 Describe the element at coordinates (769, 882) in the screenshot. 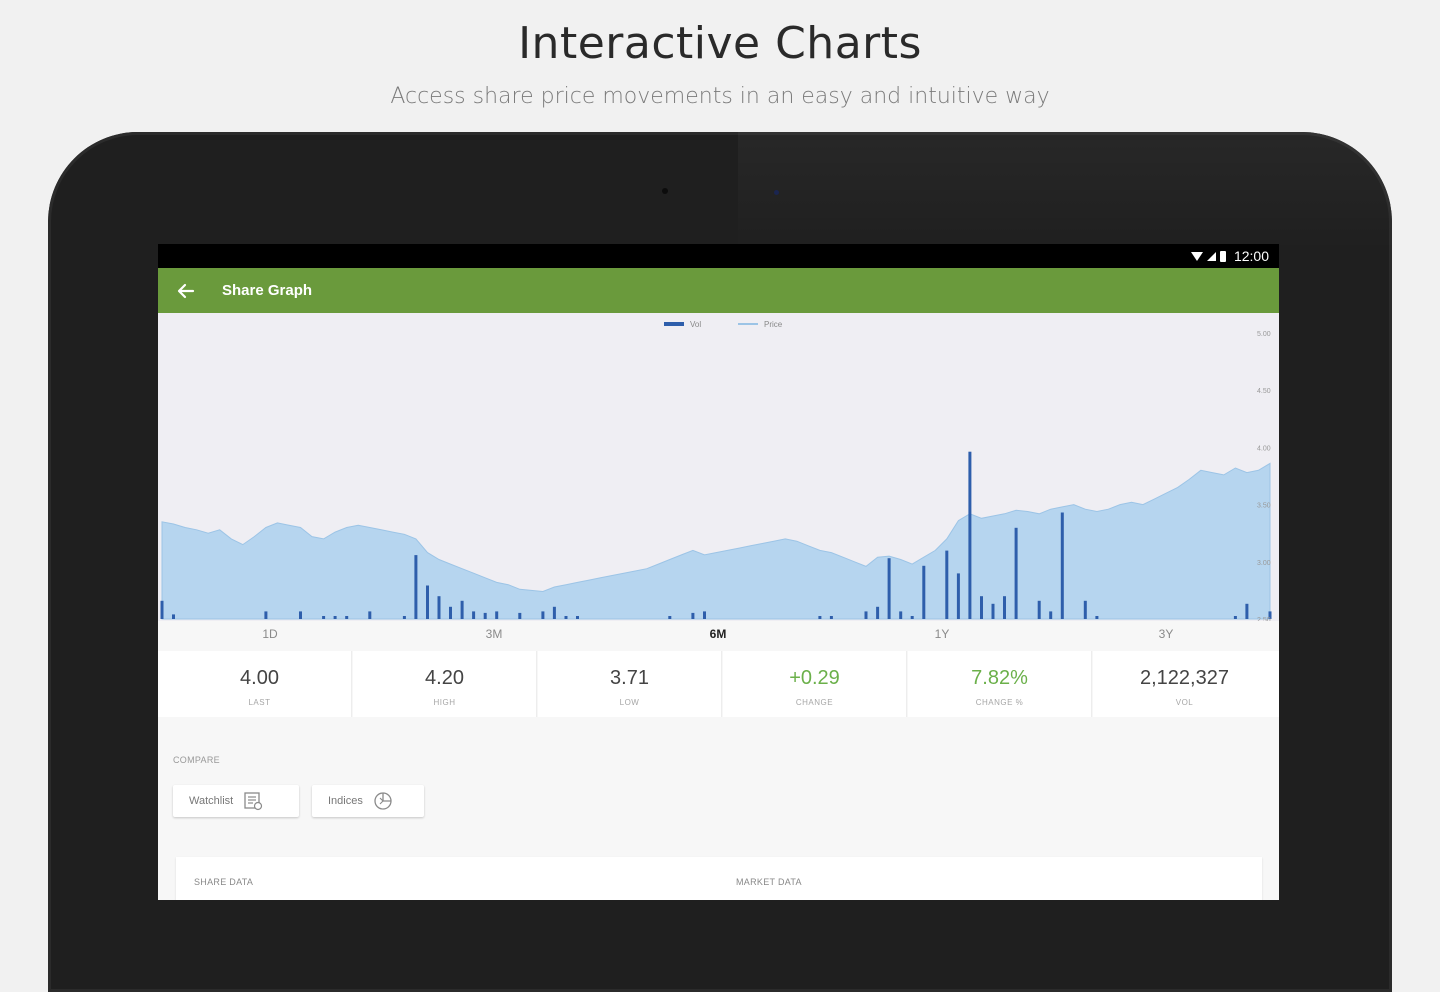

I see `market-data-label: MARKET DATA` at that location.